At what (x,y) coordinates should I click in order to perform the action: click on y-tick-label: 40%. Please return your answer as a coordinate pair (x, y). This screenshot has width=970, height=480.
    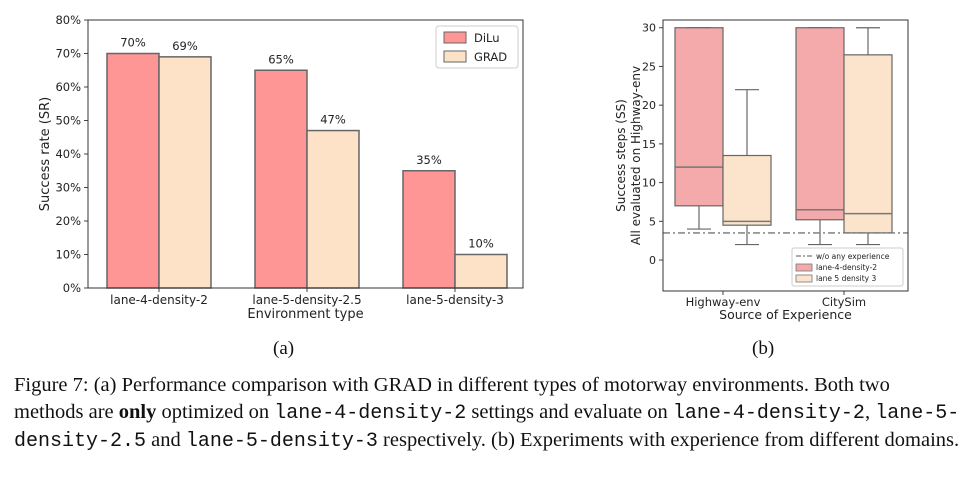
    Looking at the image, I should click on (68, 154).